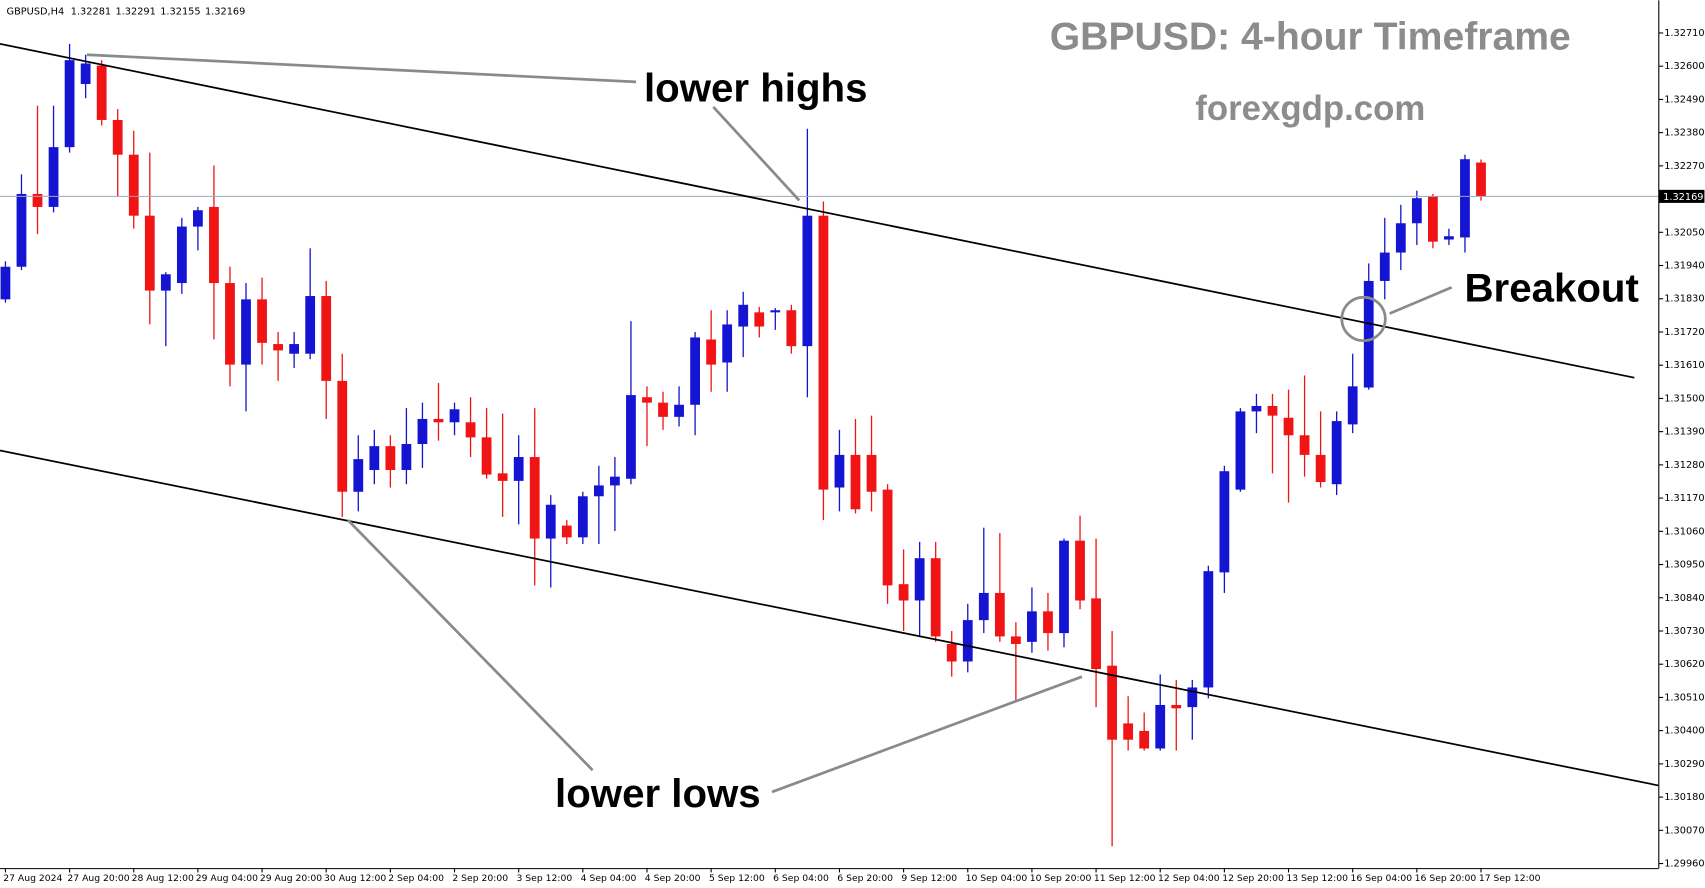 The height and width of the screenshot is (888, 1705). Describe the element at coordinates (1684, 133) in the screenshot. I see `y-tick-label: 1.32380` at that location.